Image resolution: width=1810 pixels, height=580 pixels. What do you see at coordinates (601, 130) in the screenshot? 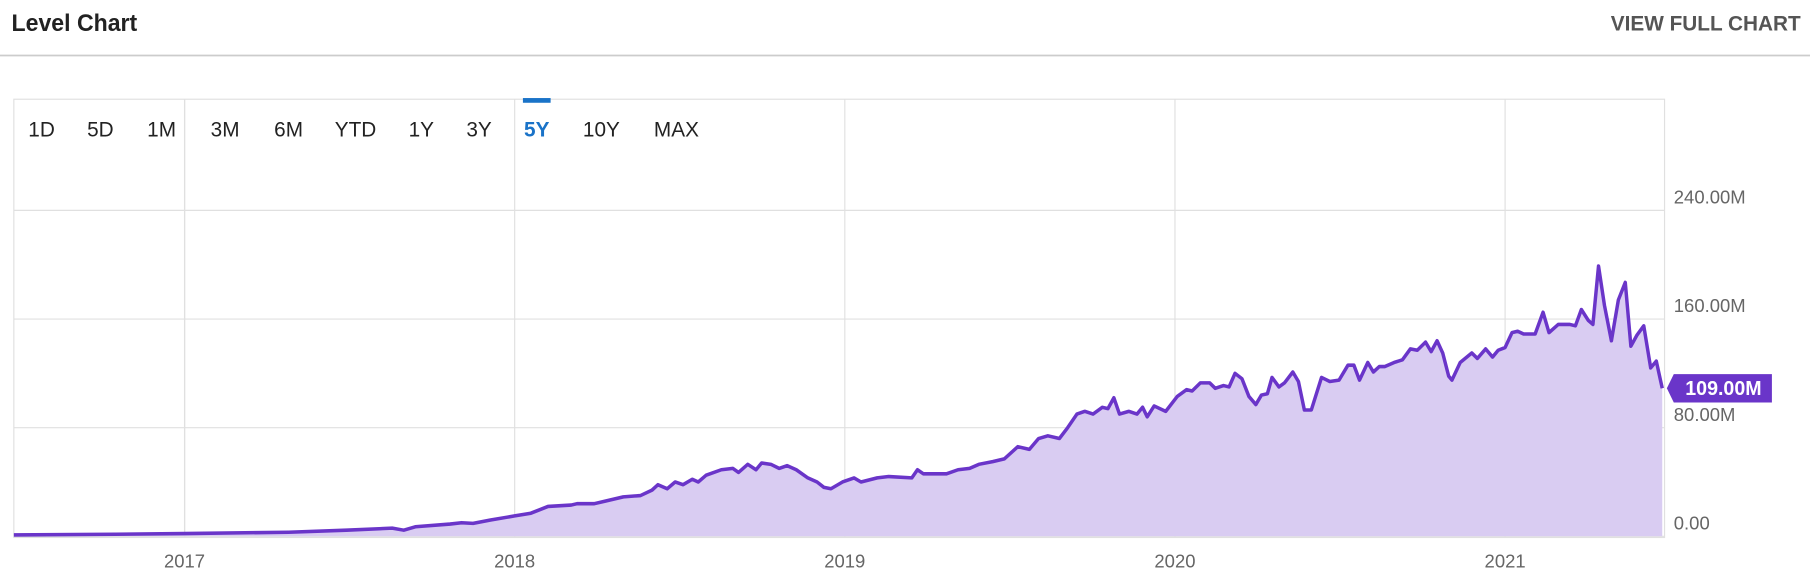
I see `range-button: 10Y` at bounding box center [601, 130].